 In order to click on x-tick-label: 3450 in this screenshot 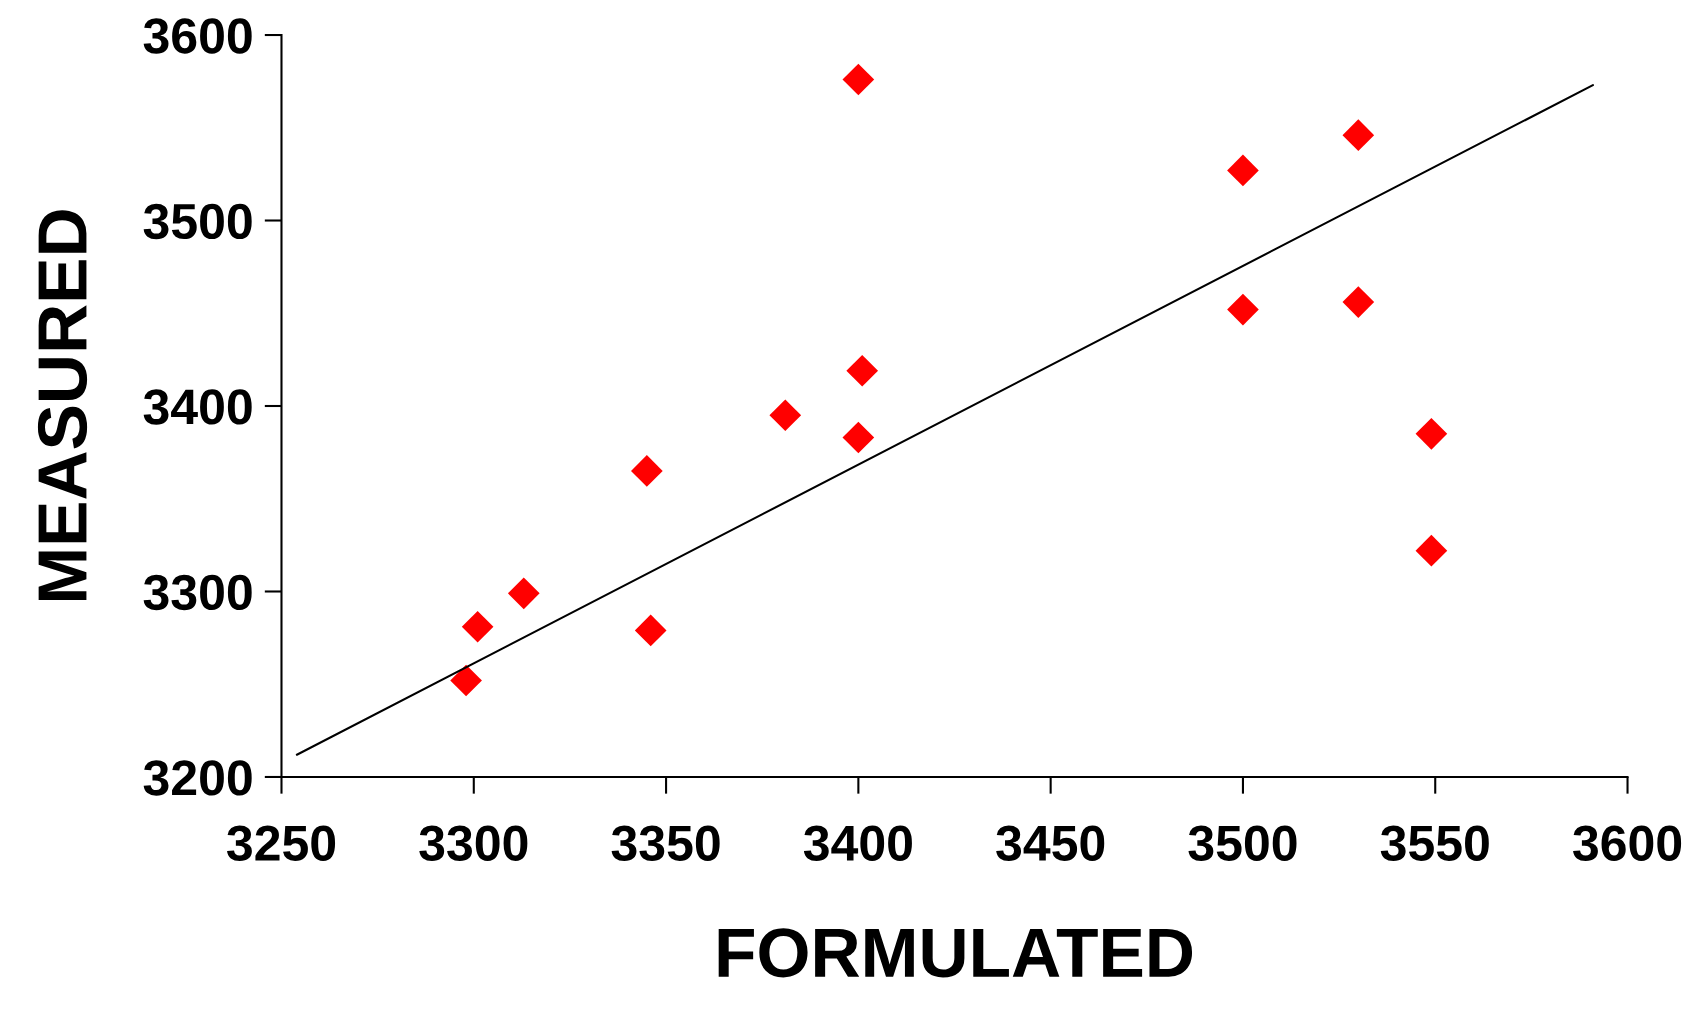, I will do `click(1050, 843)`.